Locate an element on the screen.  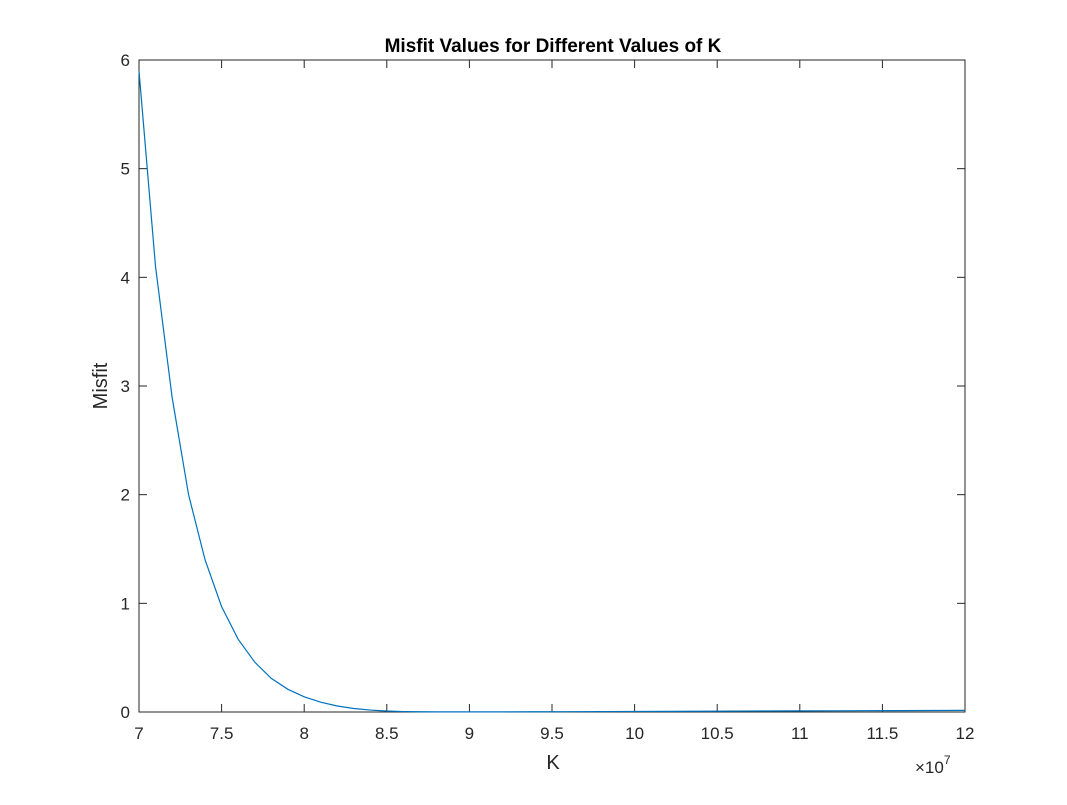
x-tick-label: 9.5 is located at coordinates (552, 733).